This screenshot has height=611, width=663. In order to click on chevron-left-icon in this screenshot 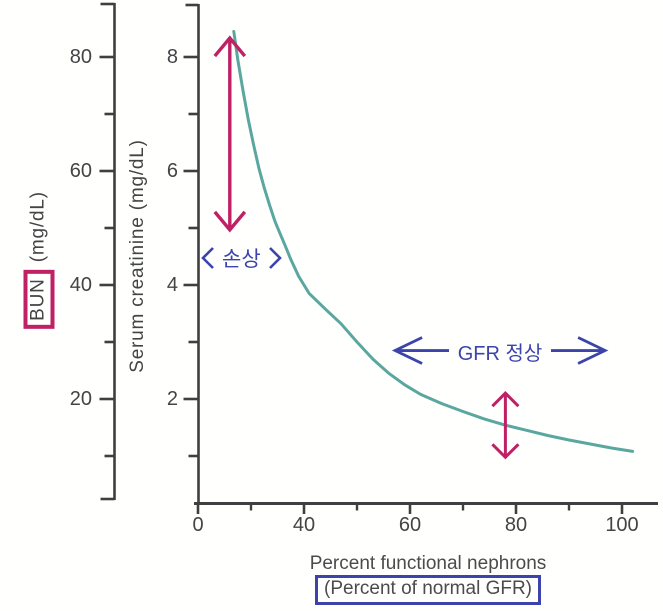, I will do `click(207, 258)`.